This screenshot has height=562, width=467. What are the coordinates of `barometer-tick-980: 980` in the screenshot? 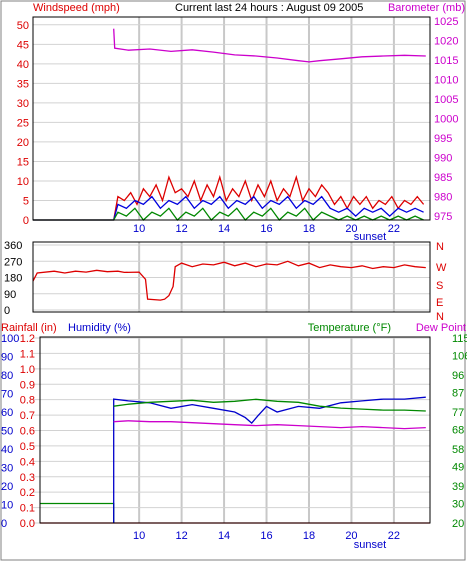 It's located at (443, 198).